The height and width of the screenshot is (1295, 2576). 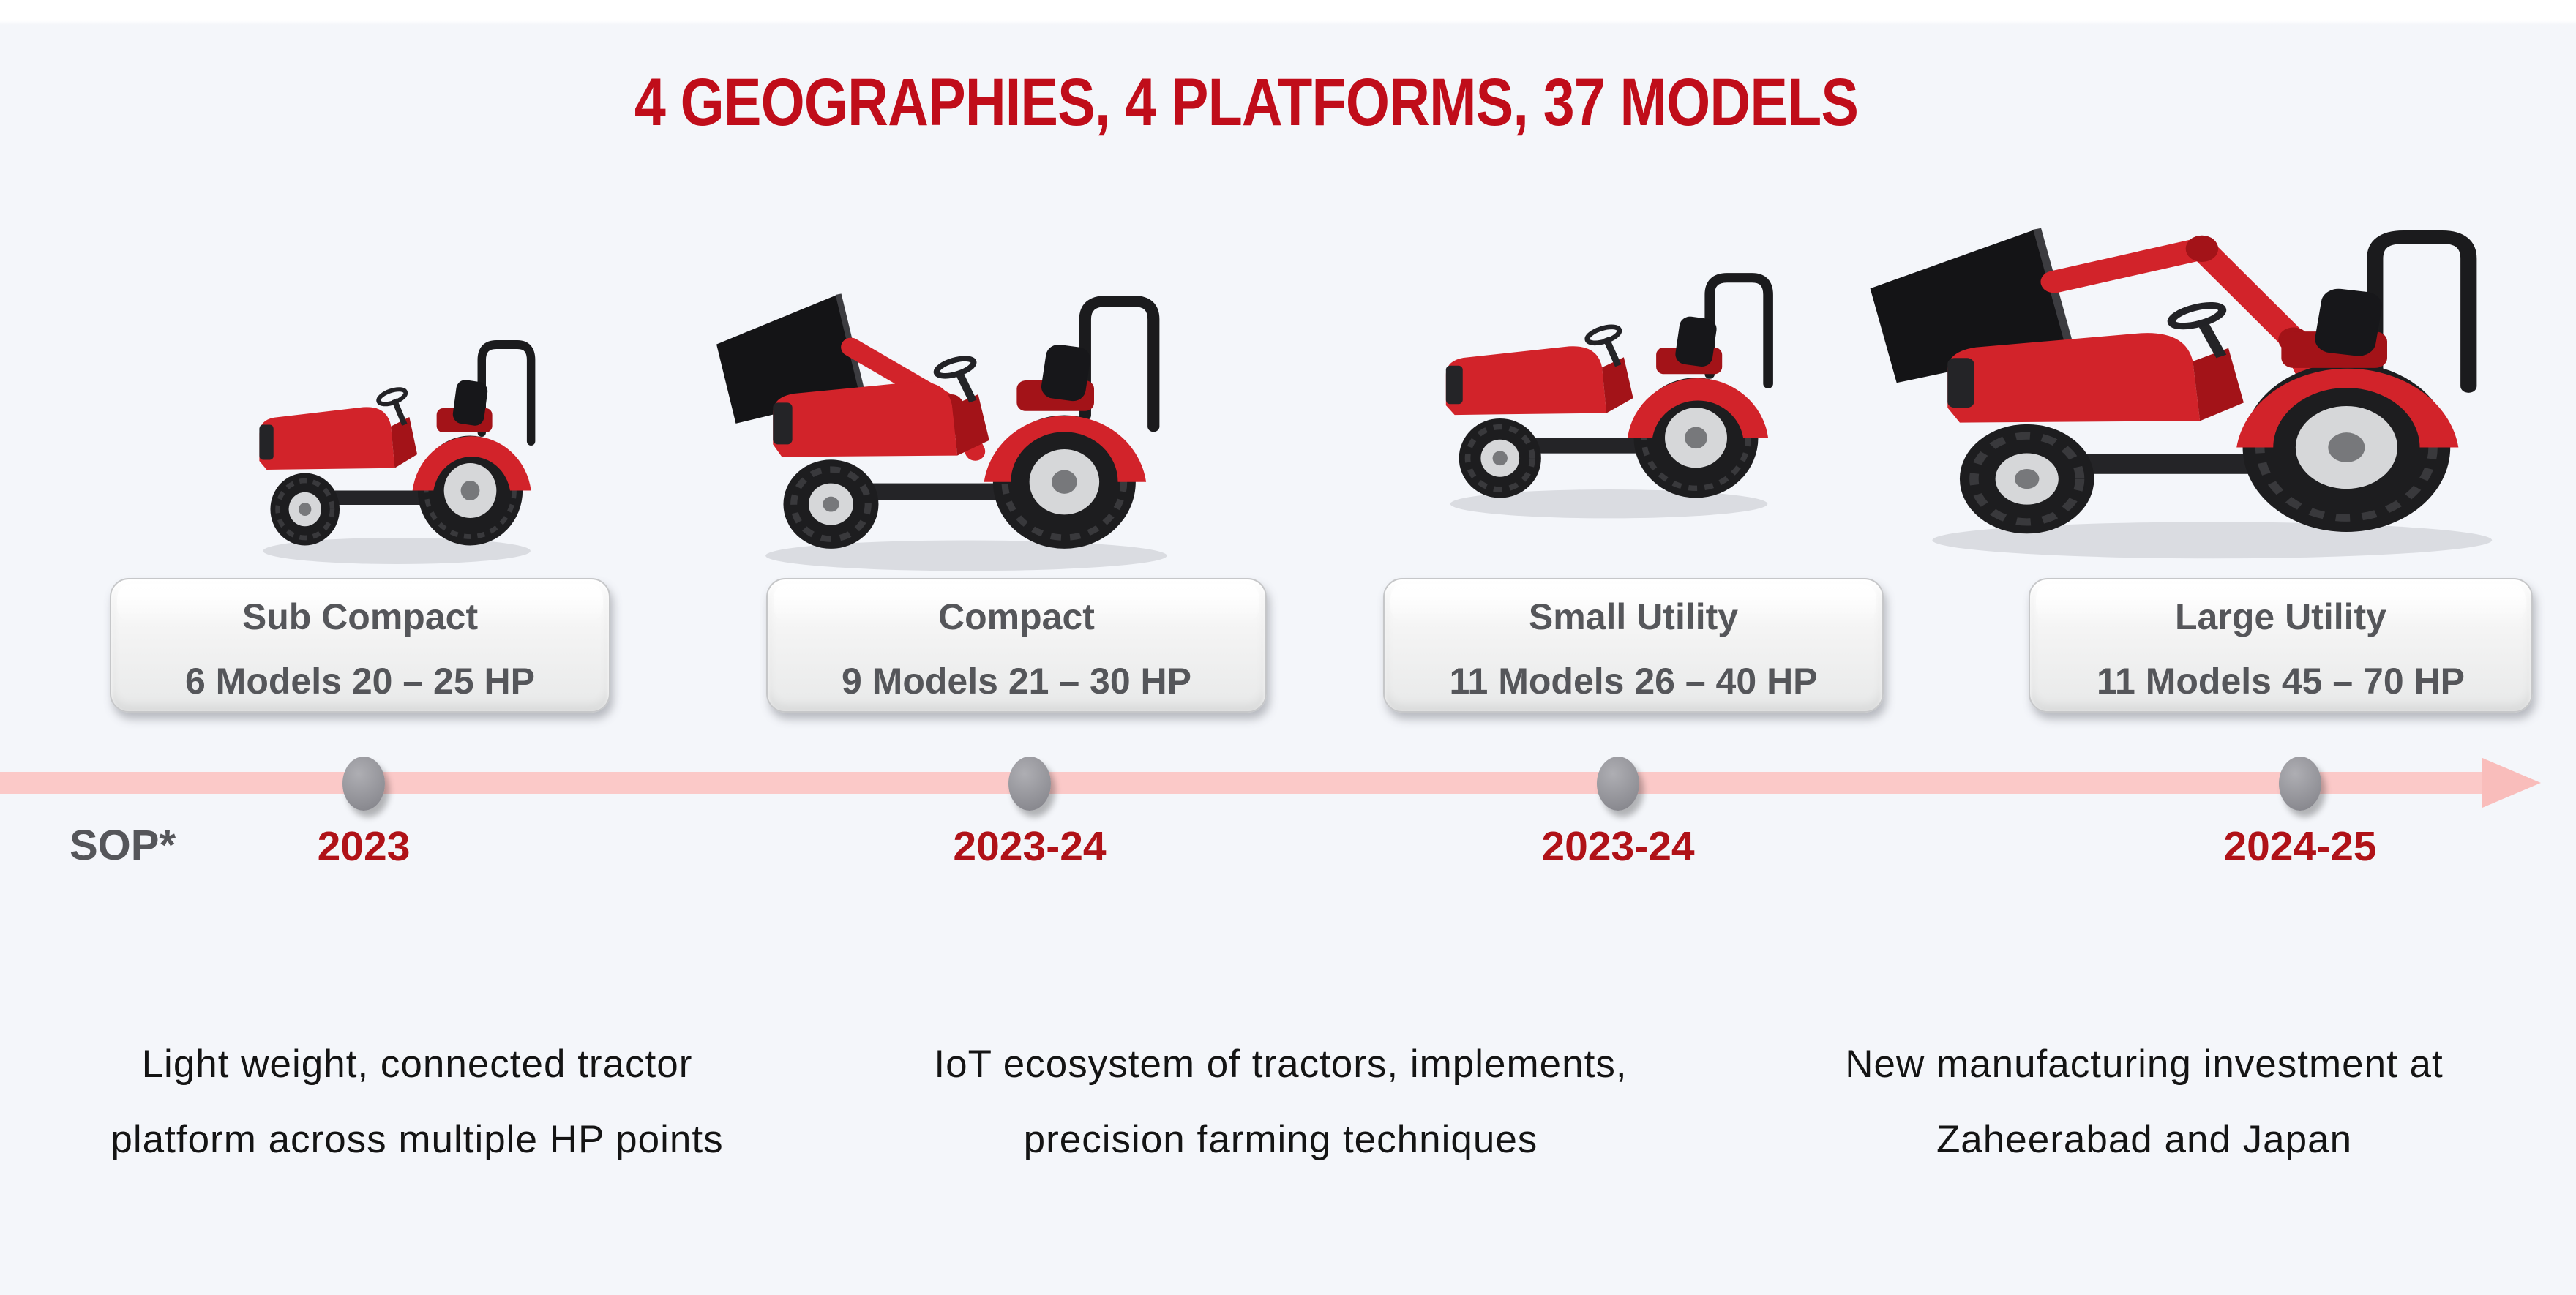 I want to click on platform-box-large-utility: Large Utility 11 Models 45 – 70 HP, so click(x=2281, y=645).